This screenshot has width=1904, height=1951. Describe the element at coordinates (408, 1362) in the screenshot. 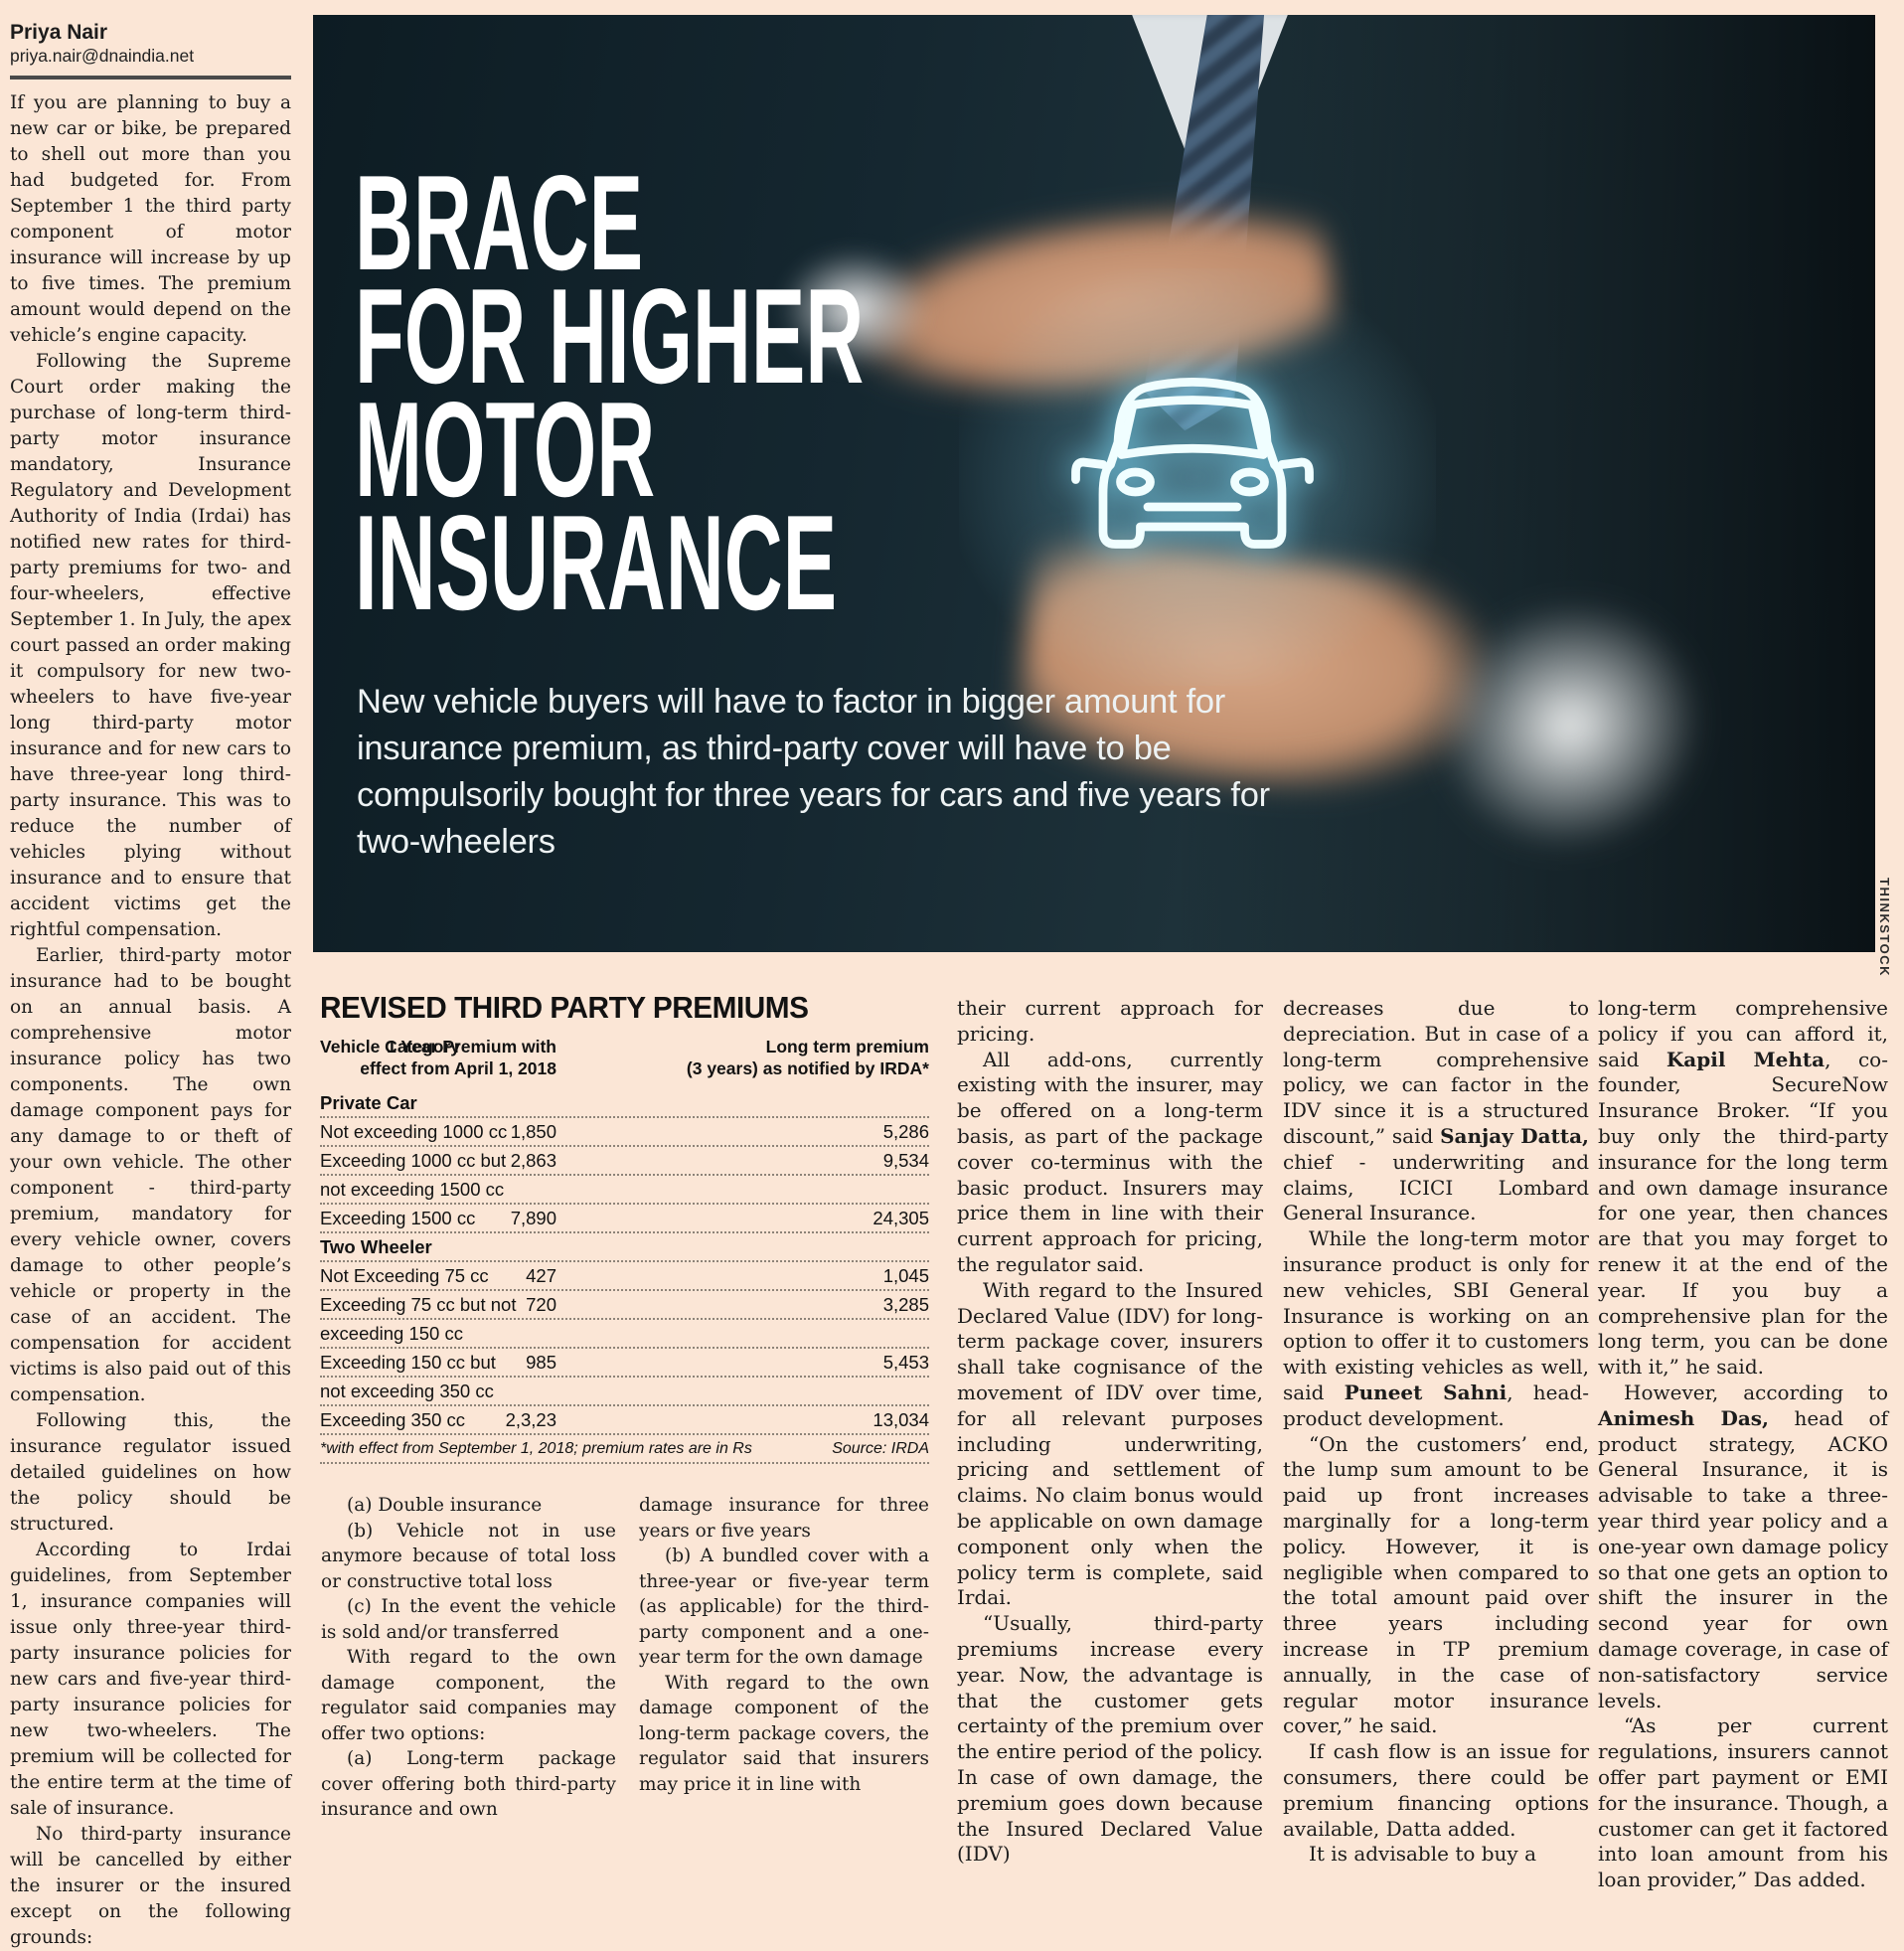

I see `cell-vehicle-category: Exceeding 150 cc but` at that location.